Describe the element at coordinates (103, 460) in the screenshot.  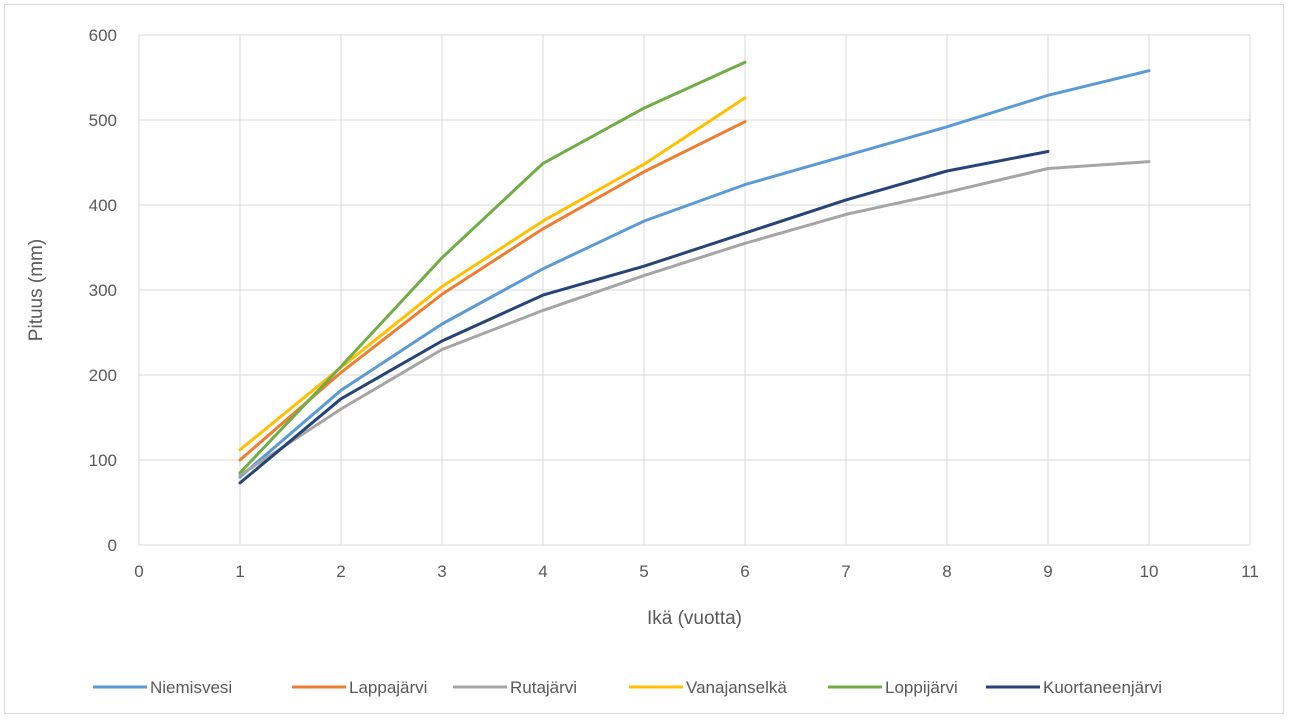
I see `y-tick-label: 100` at that location.